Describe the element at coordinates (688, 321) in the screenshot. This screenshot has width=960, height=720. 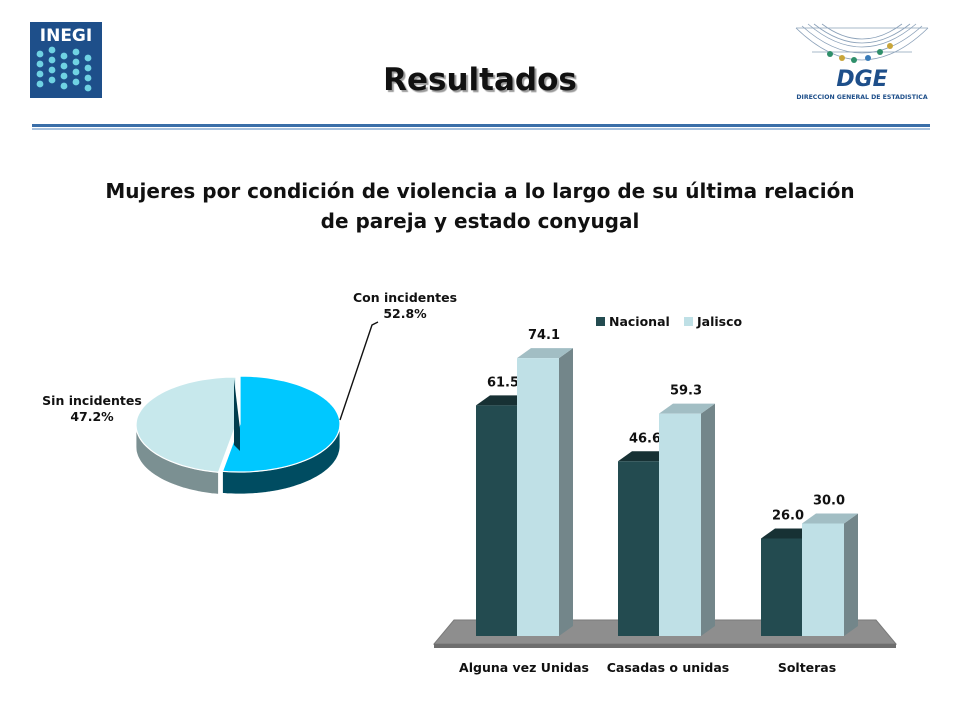
I see `legend-swatch-jalisco` at that location.